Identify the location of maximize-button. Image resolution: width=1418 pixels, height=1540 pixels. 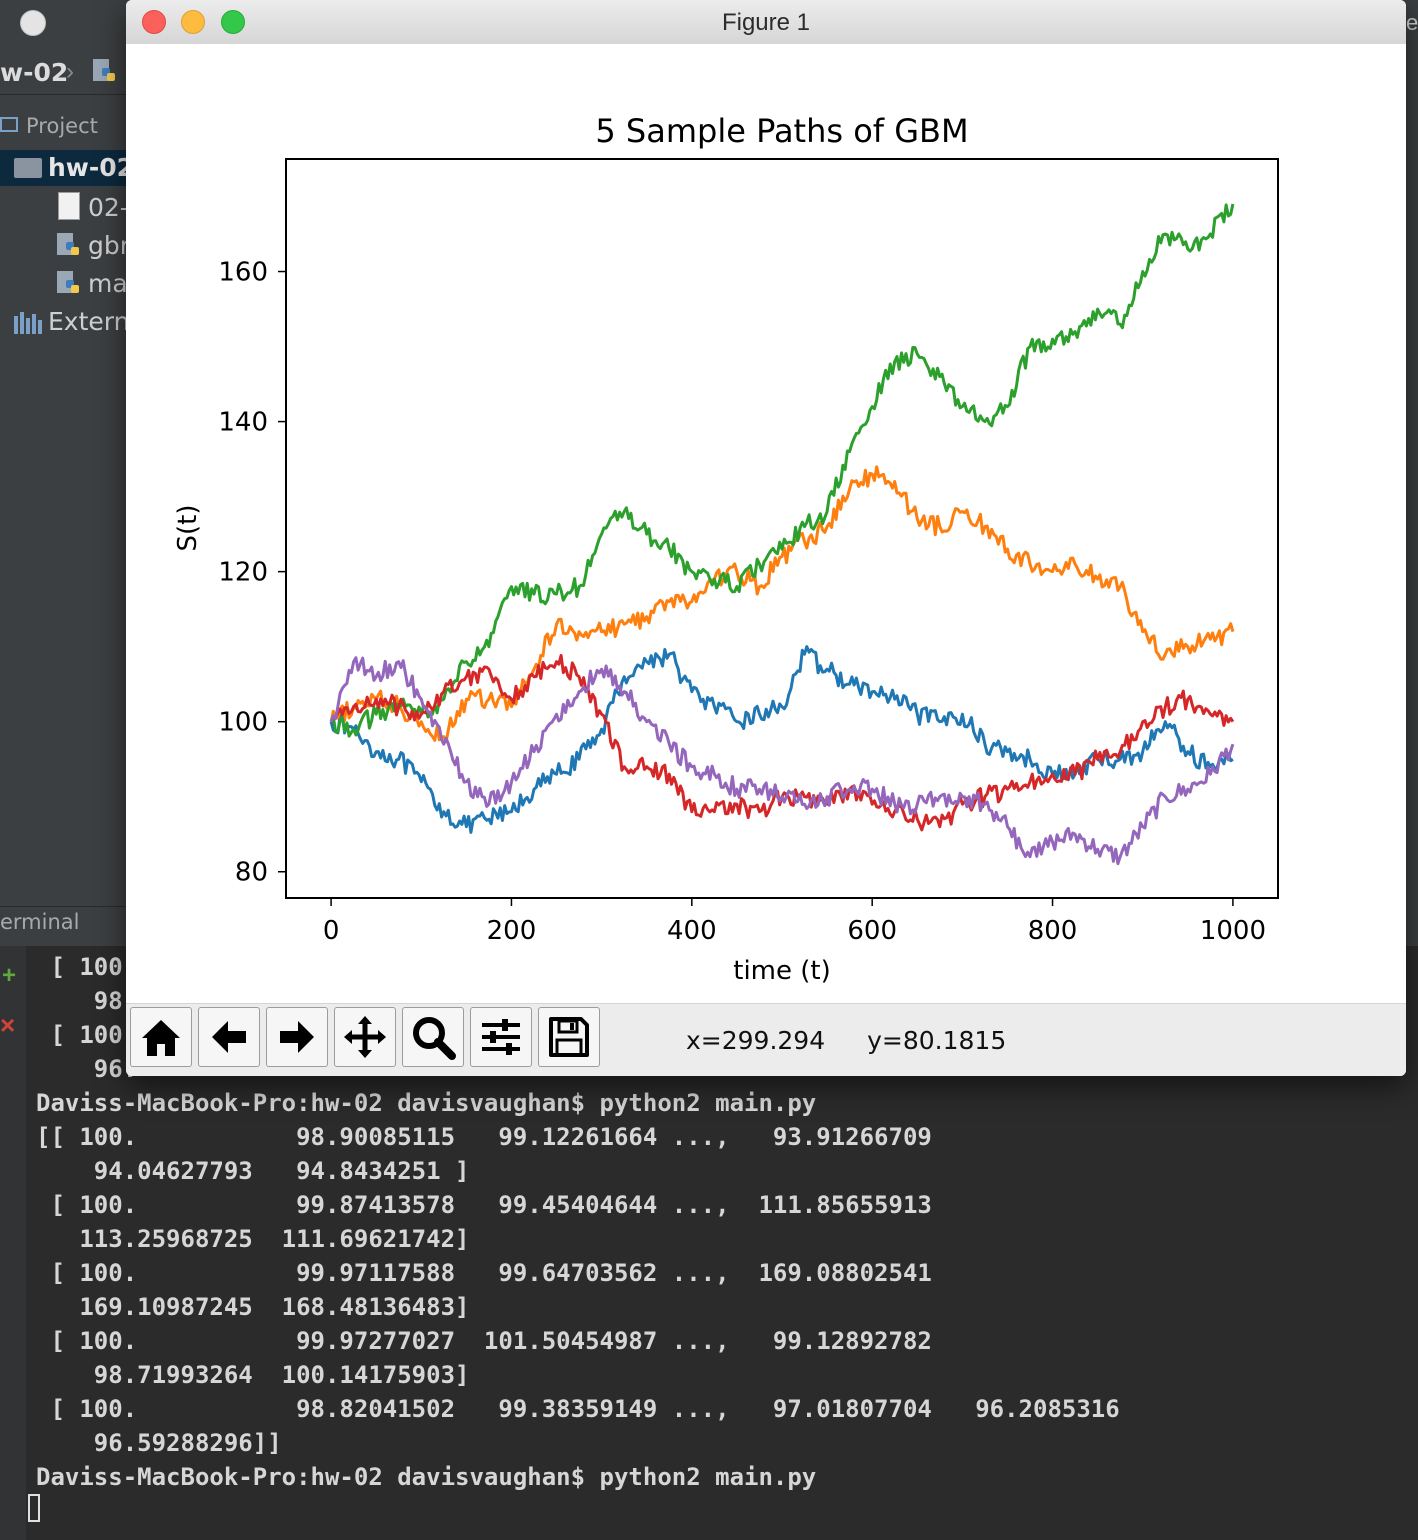
(233, 22).